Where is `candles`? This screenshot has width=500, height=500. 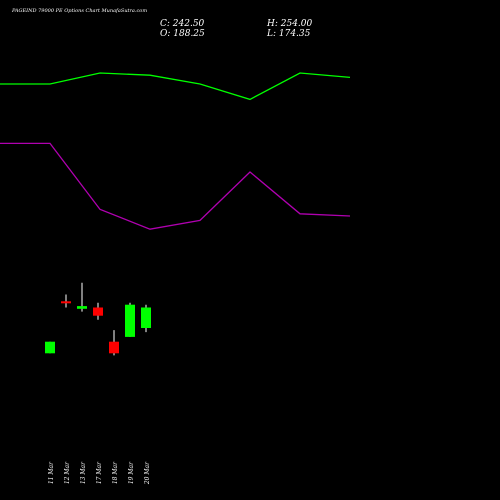
candles is located at coordinates (98, 319).